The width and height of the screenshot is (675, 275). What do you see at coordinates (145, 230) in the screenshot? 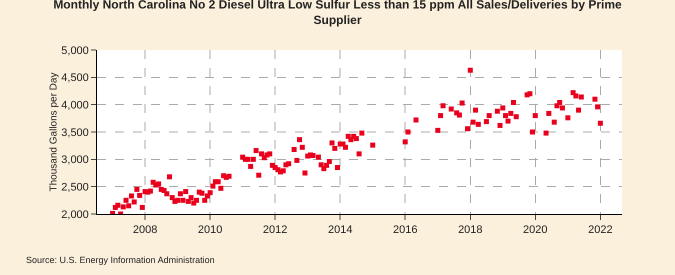
I see `x-tick-label: 2008` at bounding box center [145, 230].